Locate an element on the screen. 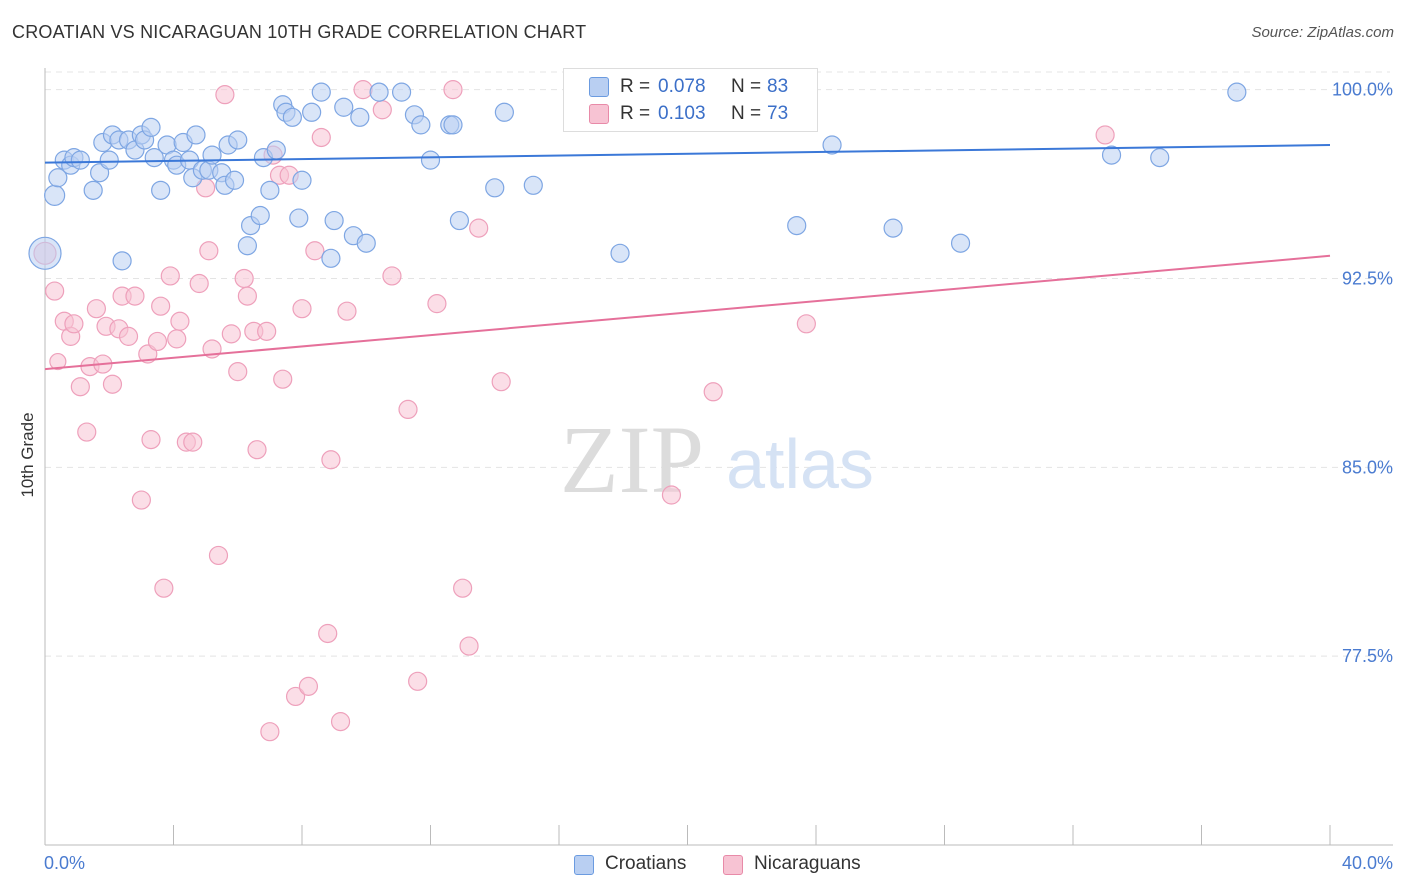 Image resolution: width=1406 pixels, height=892 pixels. correlation-legend: R = 0.078 N = 83 R = 0.103 N = 73 is located at coordinates (690, 100).